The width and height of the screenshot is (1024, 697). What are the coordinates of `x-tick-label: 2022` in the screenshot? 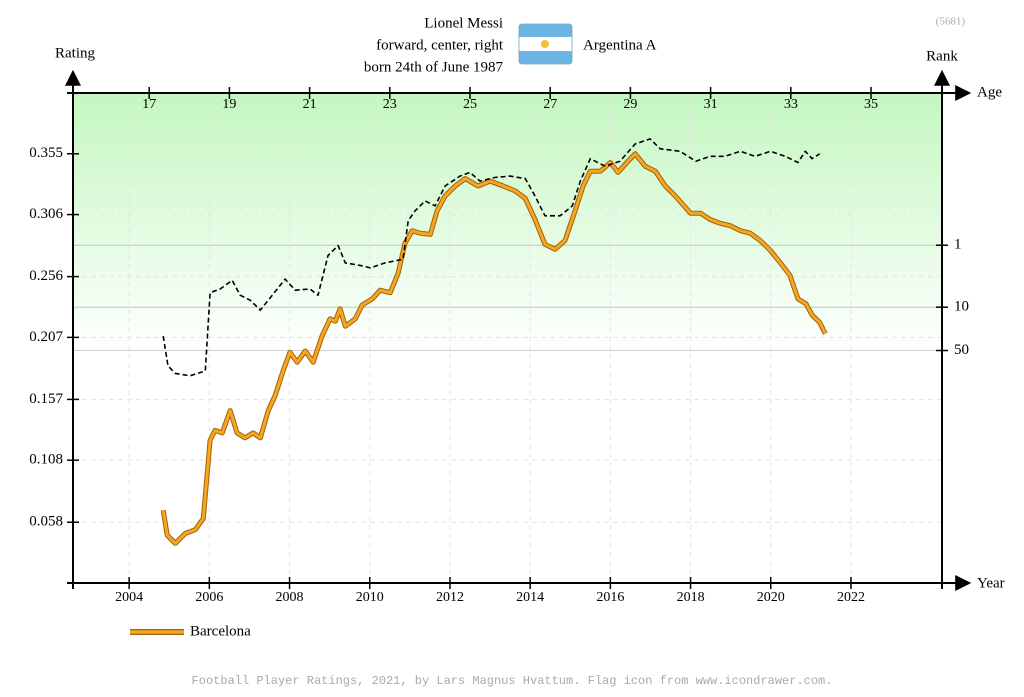 It's located at (851, 597).